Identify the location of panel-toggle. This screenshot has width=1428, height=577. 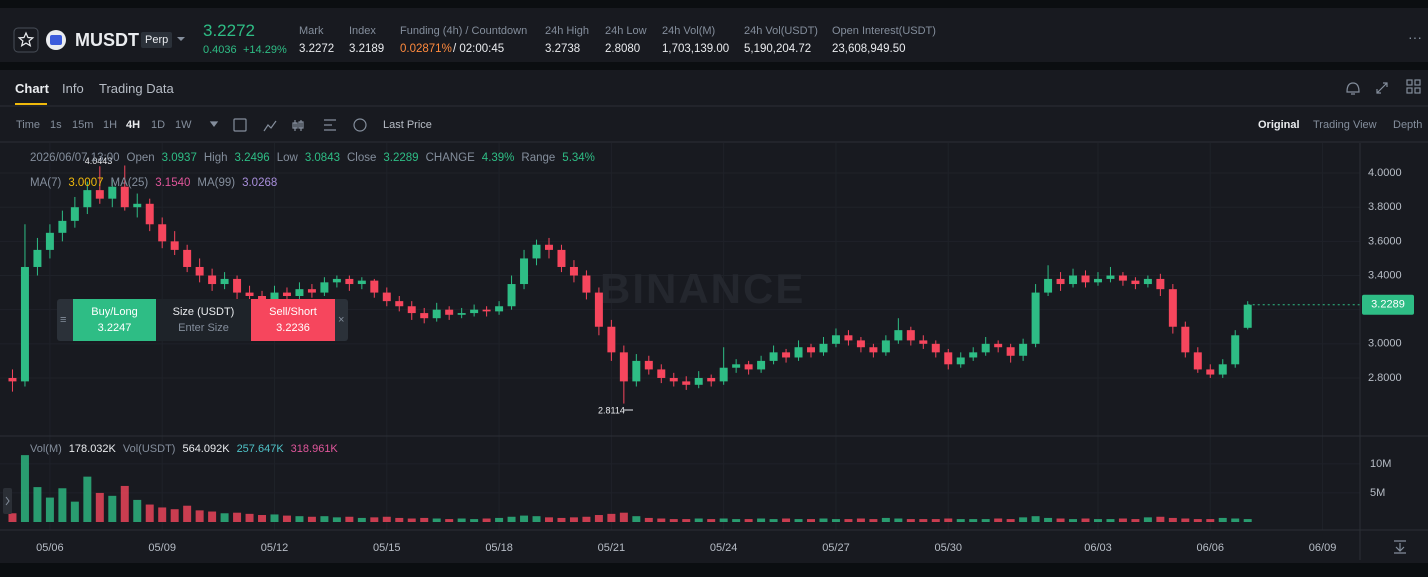
(7, 501).